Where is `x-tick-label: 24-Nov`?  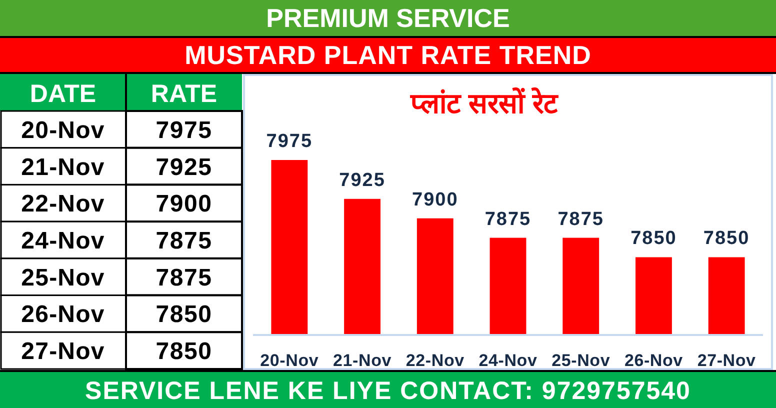 x-tick-label: 24-Nov is located at coordinates (508, 360).